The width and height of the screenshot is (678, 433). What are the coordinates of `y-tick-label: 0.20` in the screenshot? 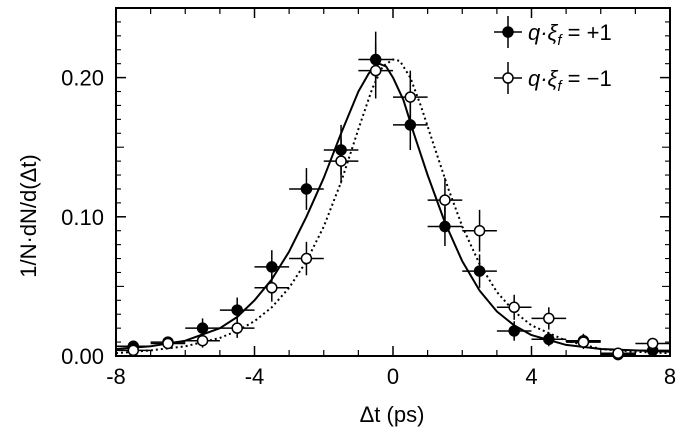 It's located at (82, 78).